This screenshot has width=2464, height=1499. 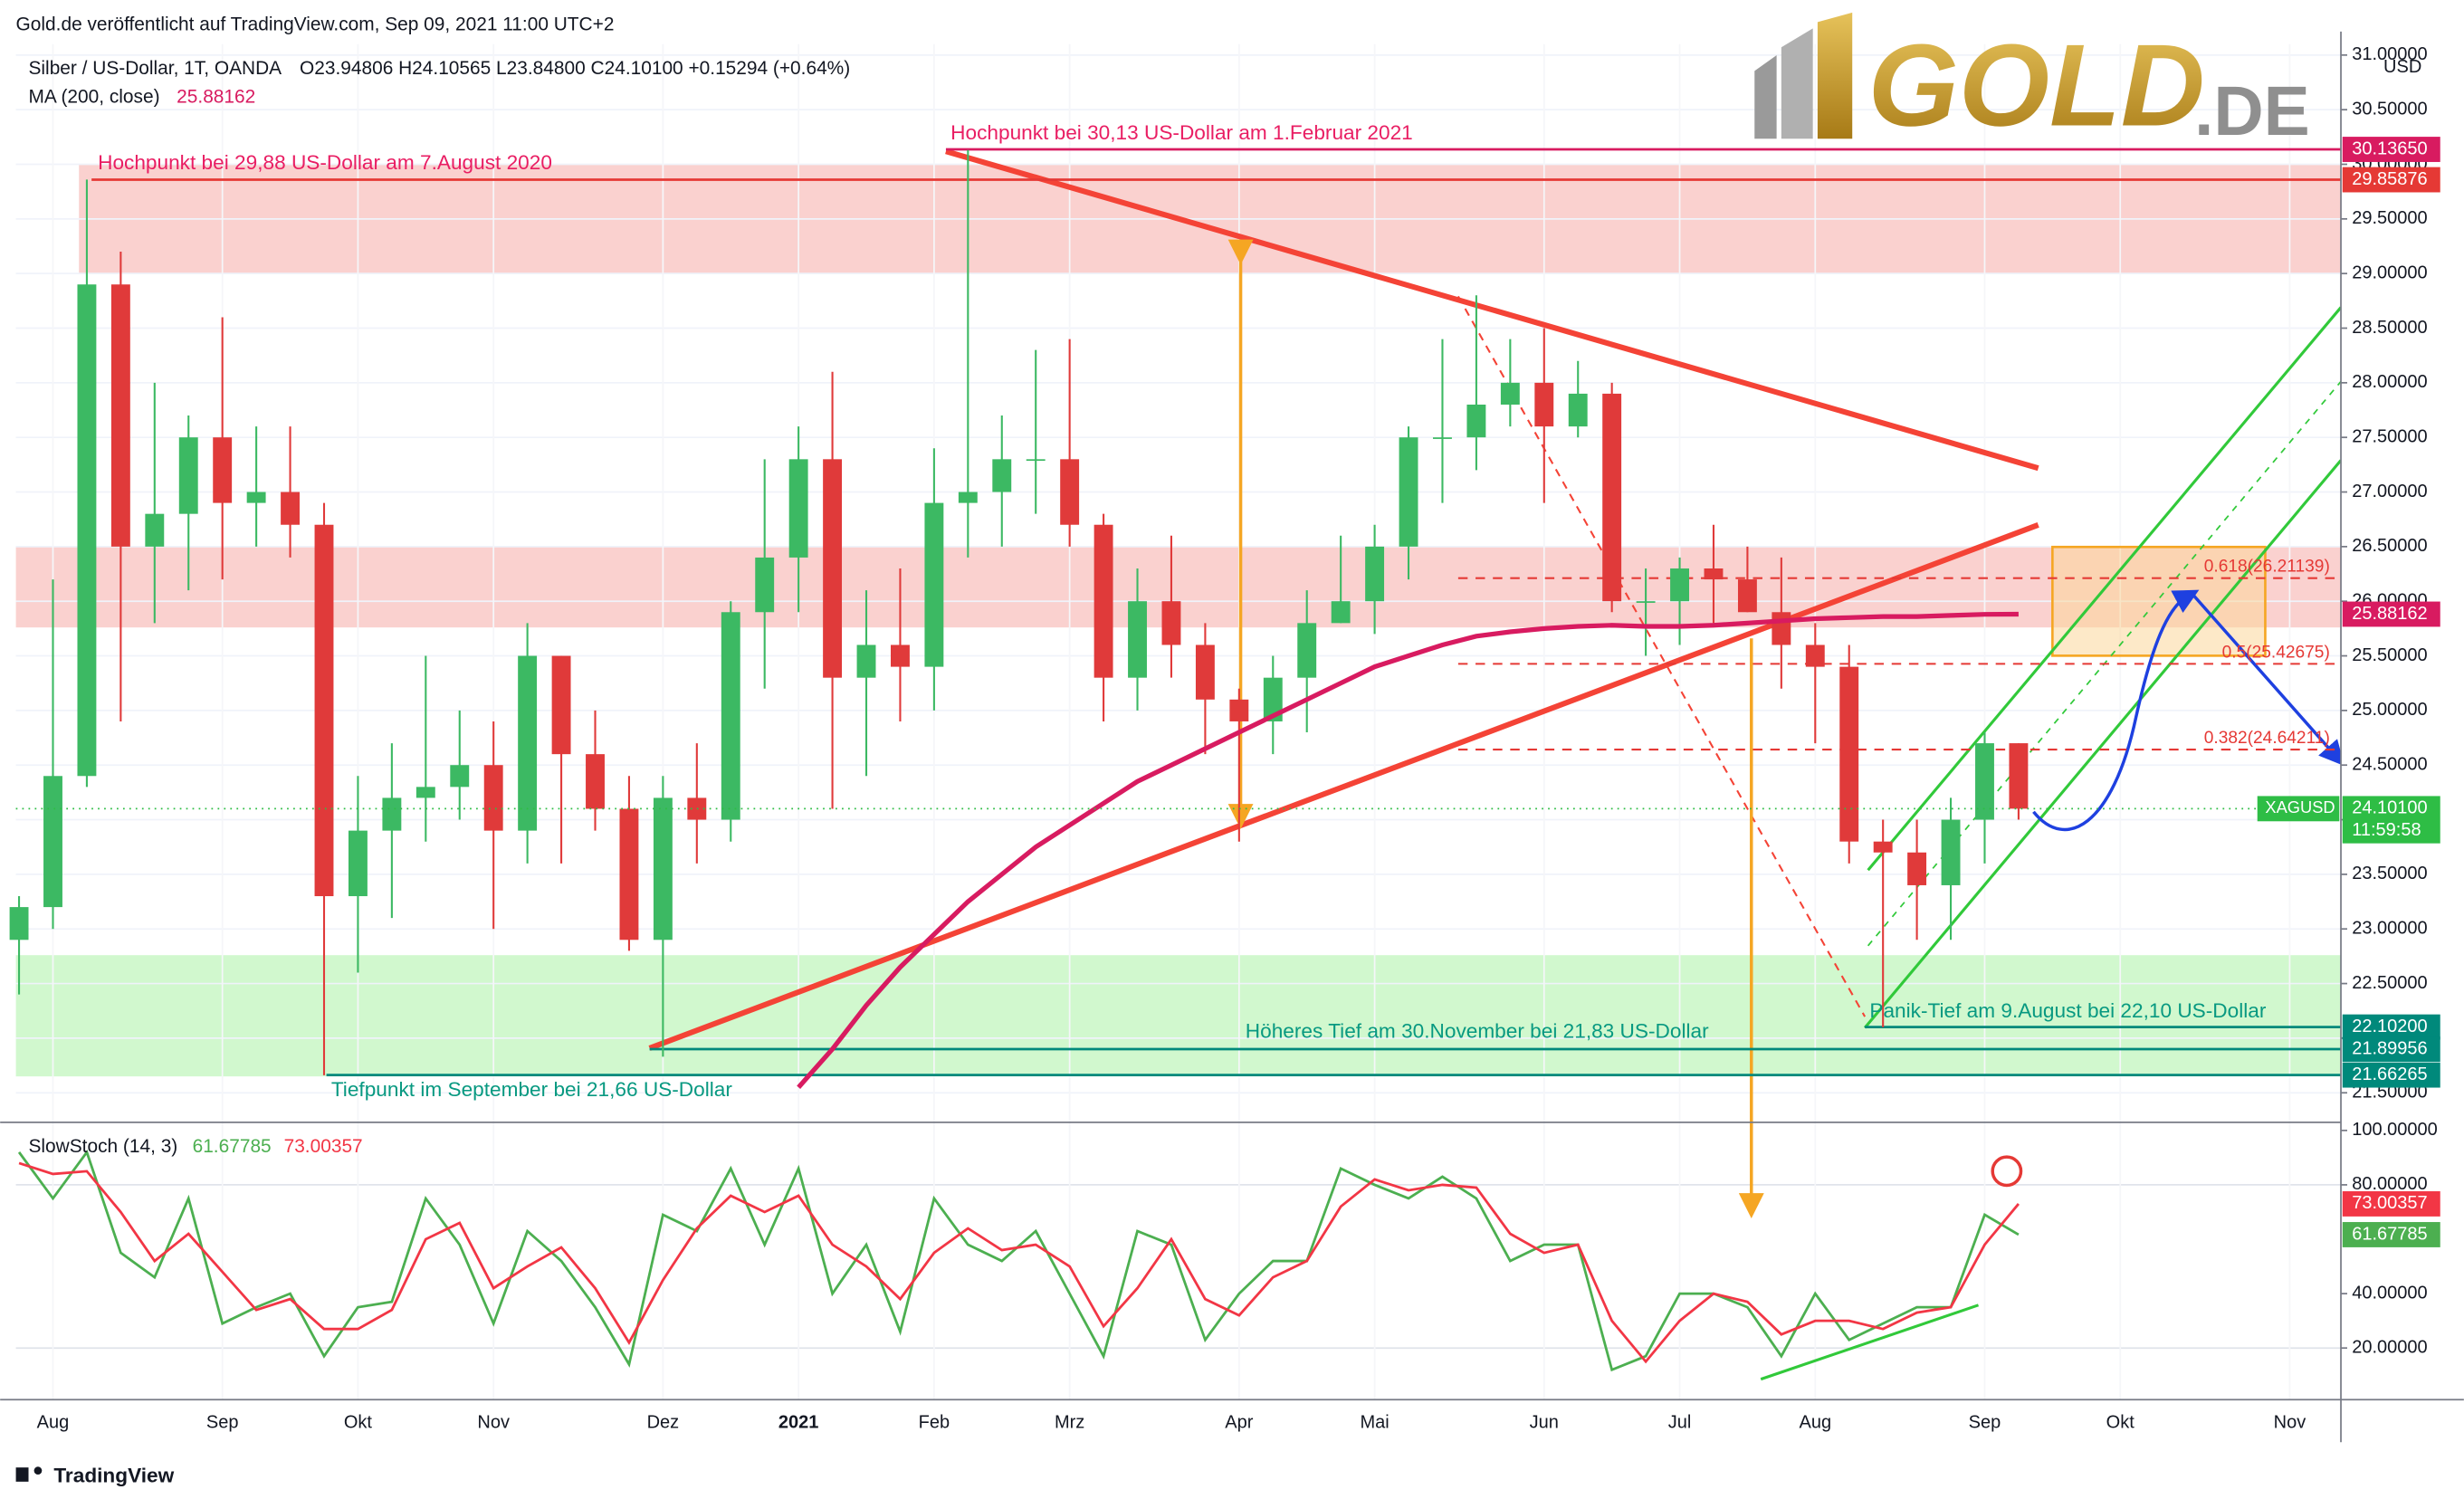 What do you see at coordinates (2389, 328) in the screenshot?
I see `y-tick-label: 28.50000` at bounding box center [2389, 328].